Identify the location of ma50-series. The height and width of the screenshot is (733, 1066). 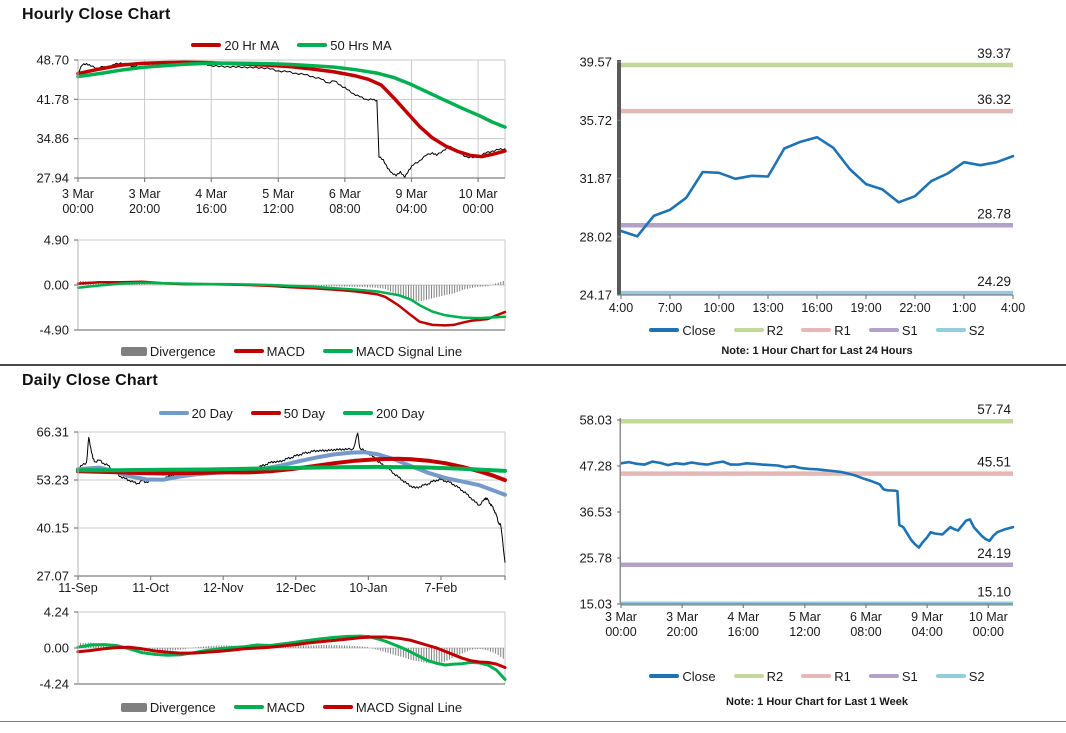
(291, 95).